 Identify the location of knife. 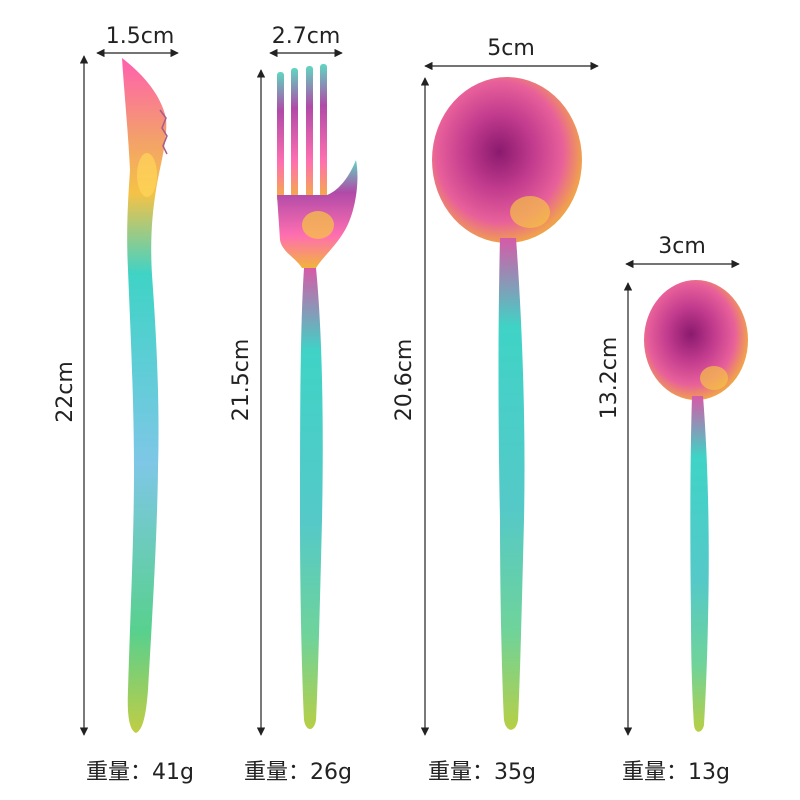
(145, 395).